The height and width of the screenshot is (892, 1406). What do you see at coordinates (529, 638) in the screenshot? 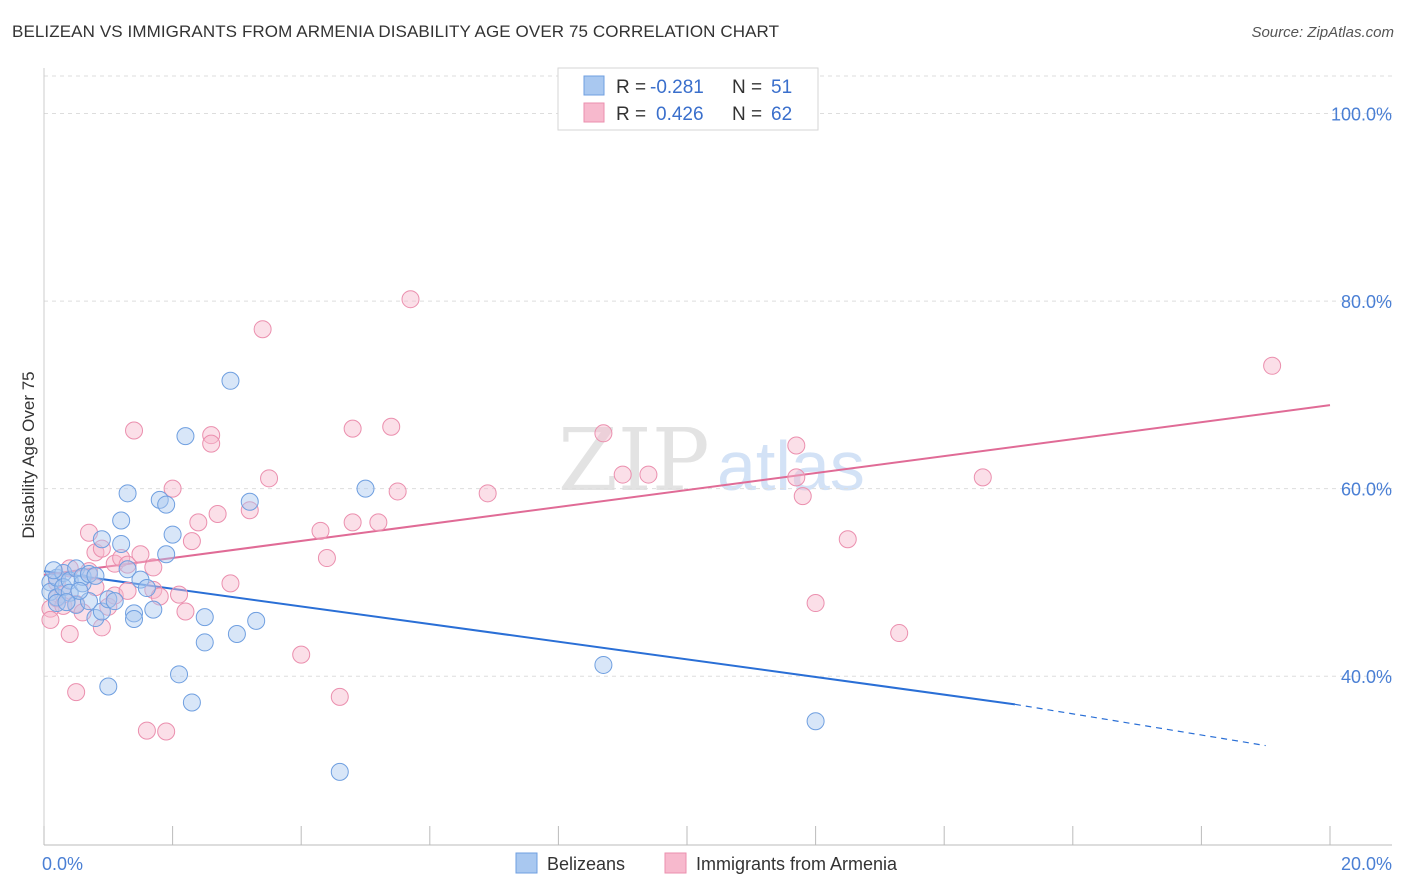
I see `belizean-trend-line` at bounding box center [529, 638].